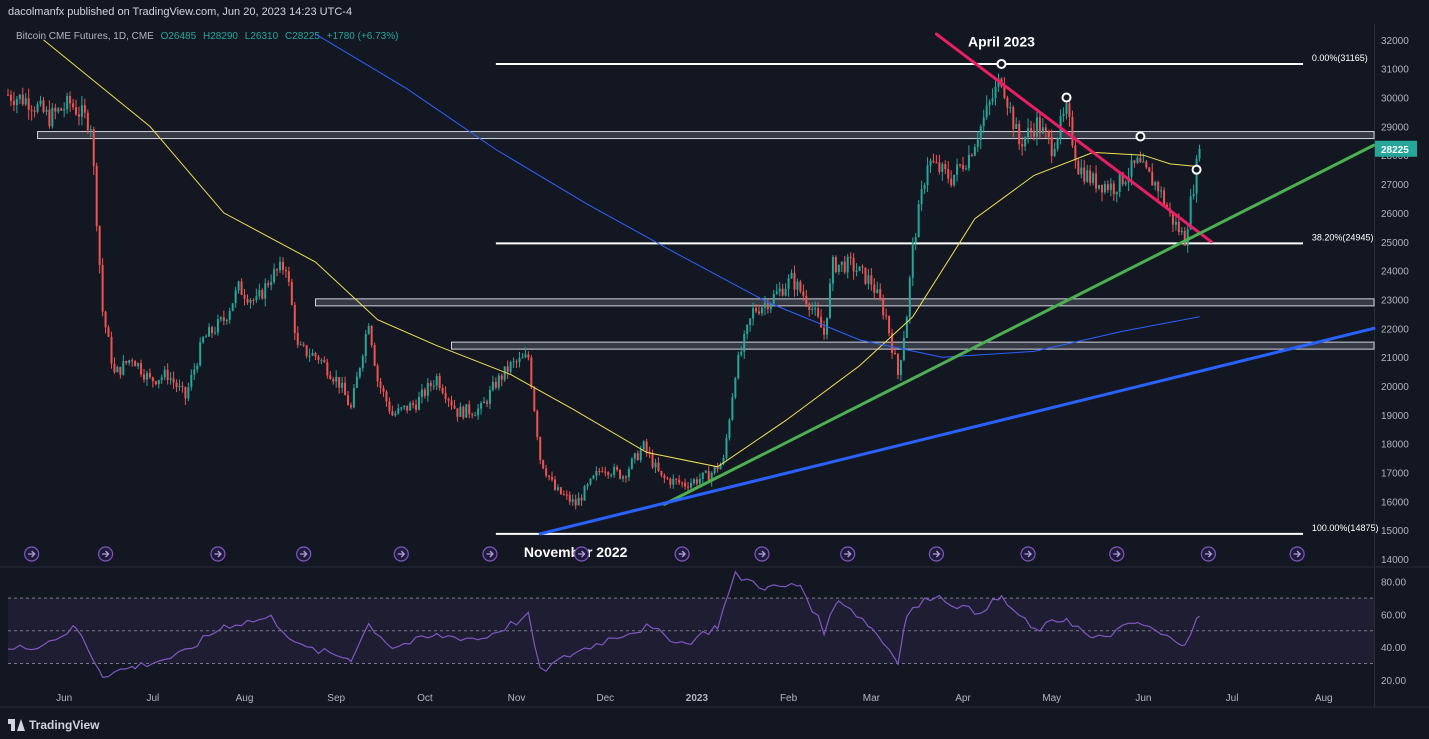 The height and width of the screenshot is (739, 1429). I want to click on last-price-badge, so click(1396, 148).